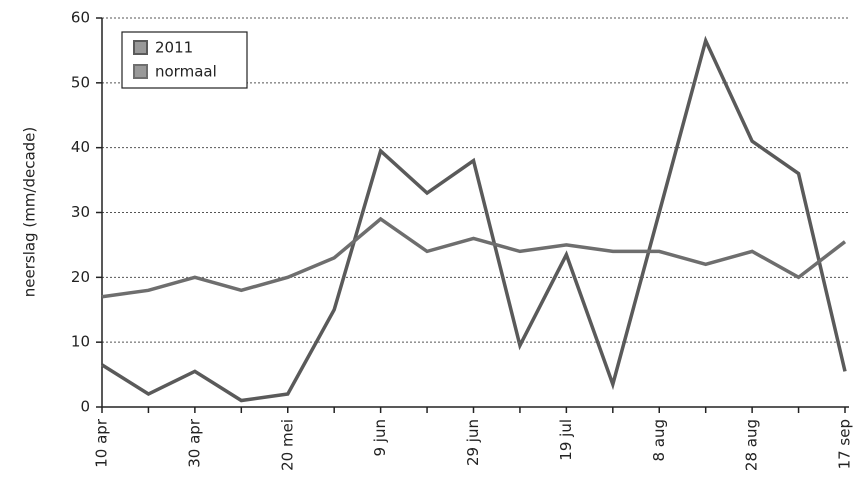 Image resolution: width=855 pixels, height=485 pixels. Describe the element at coordinates (287, 445) in the screenshot. I see `x-tick-label: 20 mei` at that location.